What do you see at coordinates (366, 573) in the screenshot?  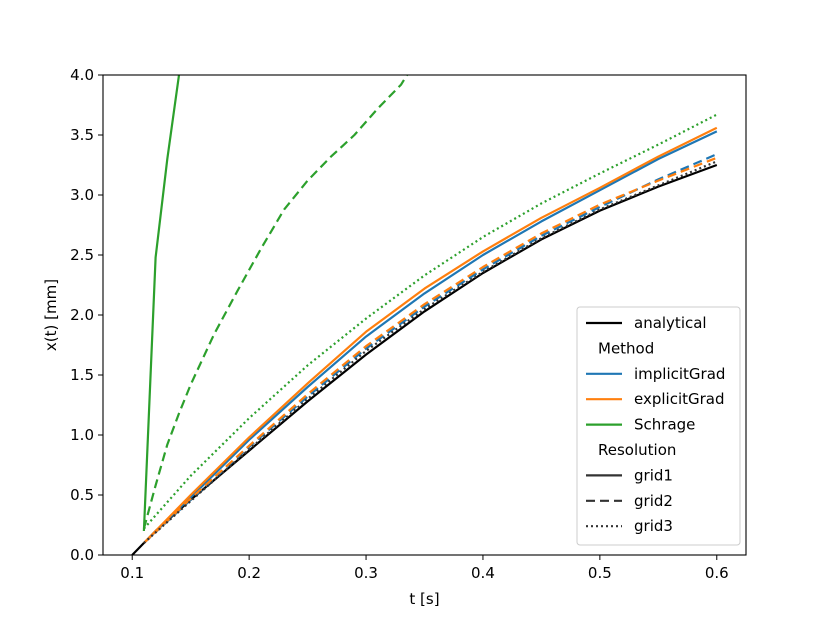 I see `x-tick-label: 0.3` at bounding box center [366, 573].